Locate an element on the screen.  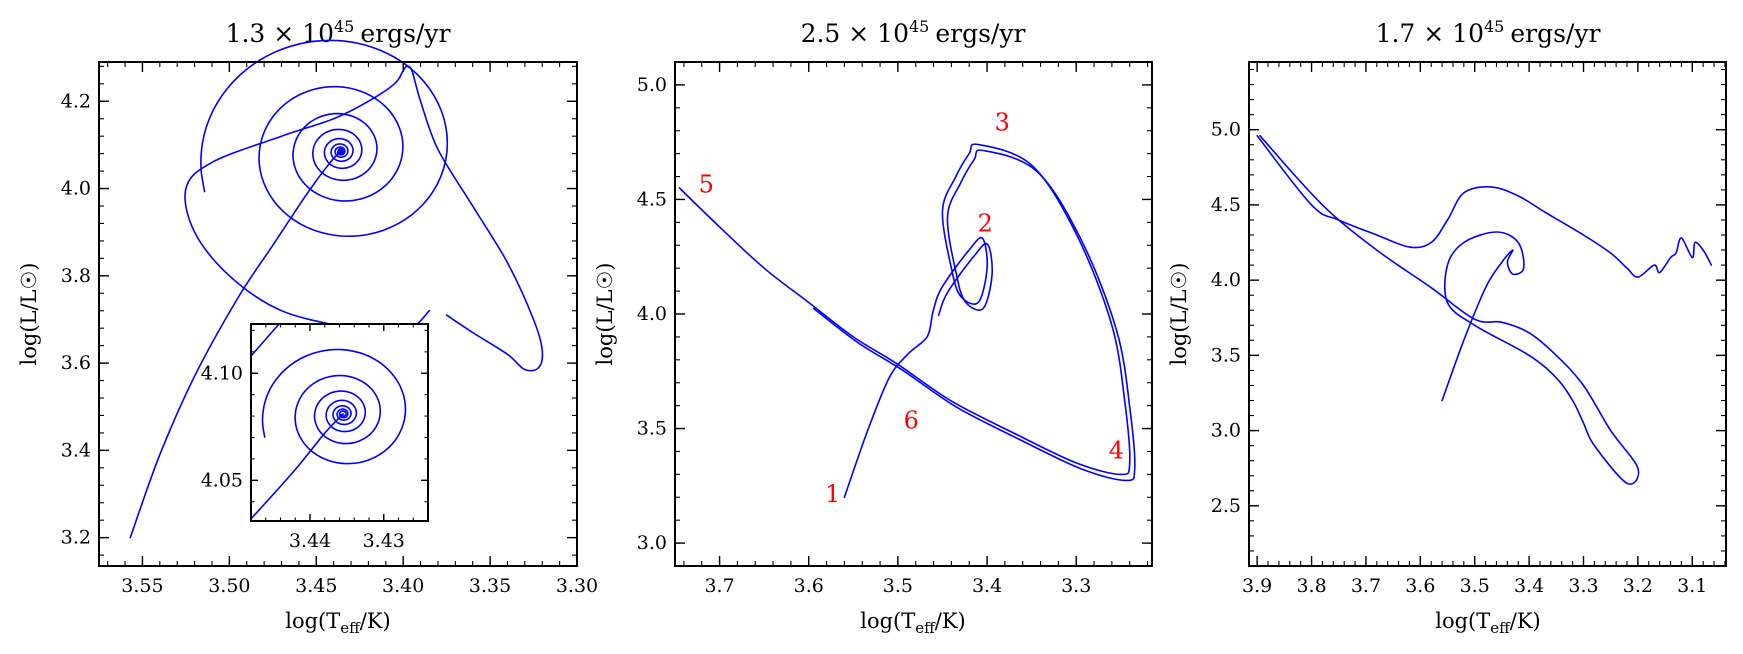
panel-3-title: 1.7 × 1045 ergs/yr is located at coordinates (1488, 32).